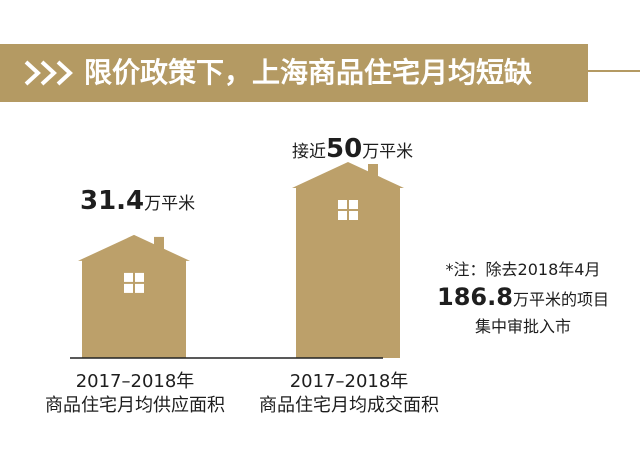 This screenshot has height=457, width=640. Describe the element at coordinates (159, 244) in the screenshot. I see `chimney-supply` at that location.